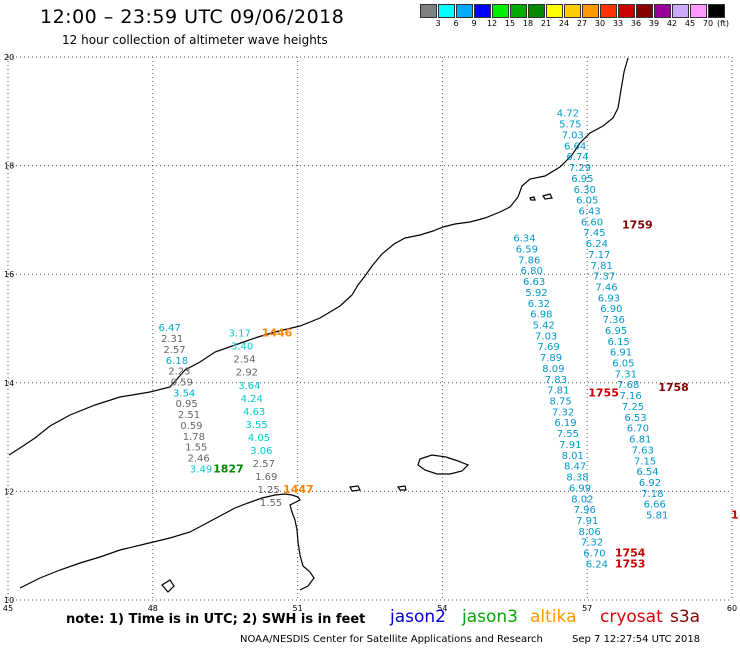  I want to click on wave-height-value: 6.98, so click(541, 315).